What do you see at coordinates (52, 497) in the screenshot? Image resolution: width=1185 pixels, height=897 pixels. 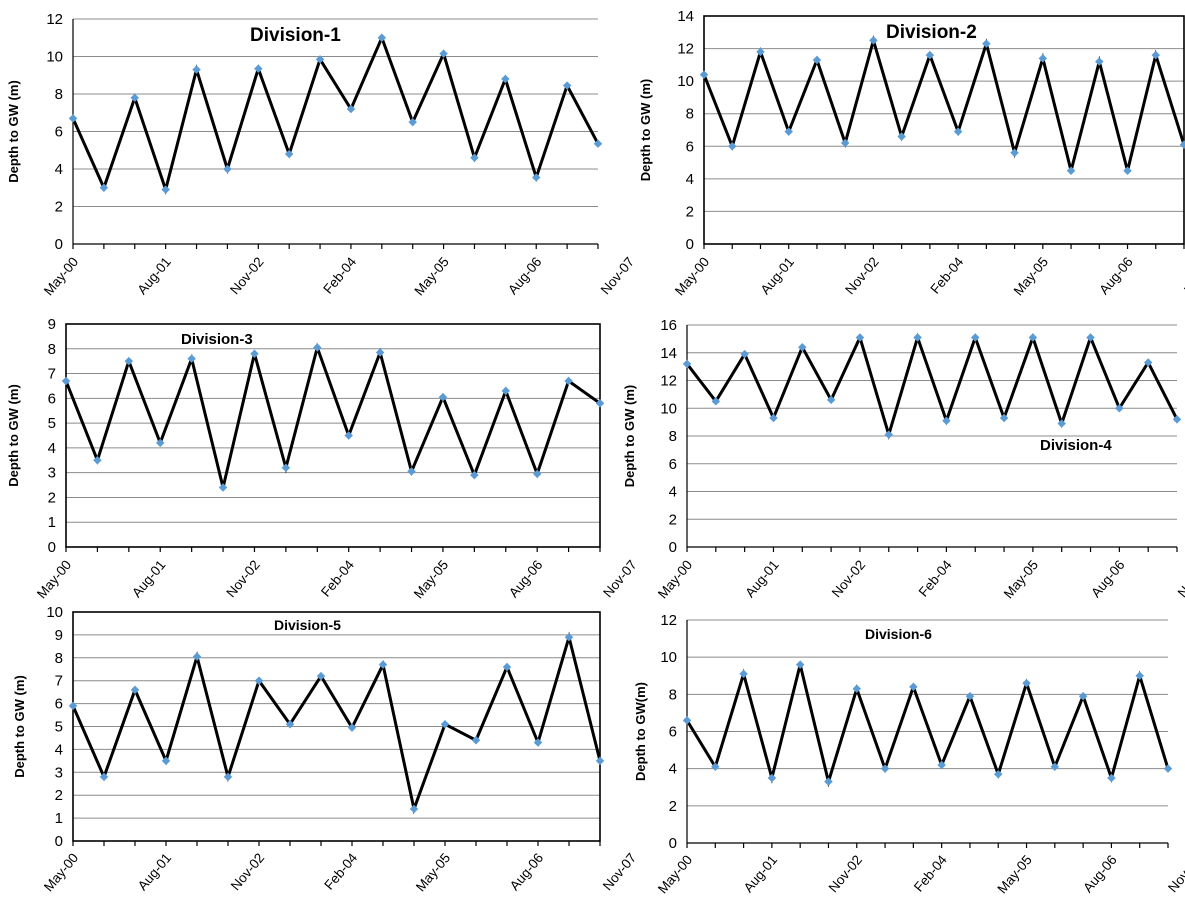 I see `y-tick-label: 2` at bounding box center [52, 497].